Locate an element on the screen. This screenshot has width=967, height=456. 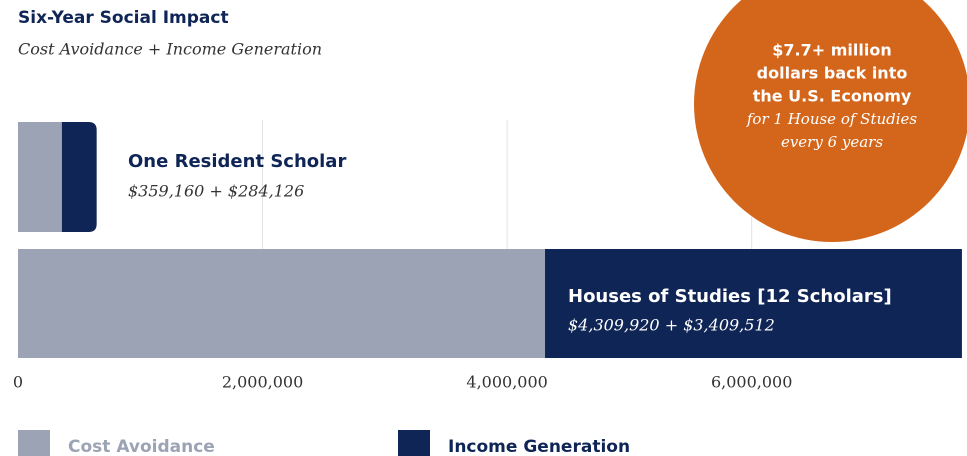
x-tick-label: 4,000,000 is located at coordinates (506, 382).